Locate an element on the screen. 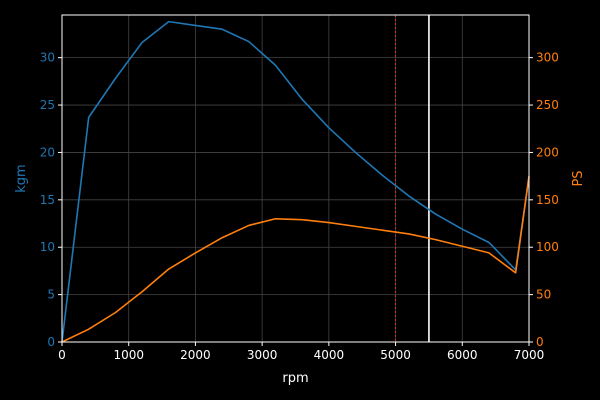 Image resolution: width=600 pixels, height=400 pixels. y-right-tick-label: 250 is located at coordinates (547, 105).